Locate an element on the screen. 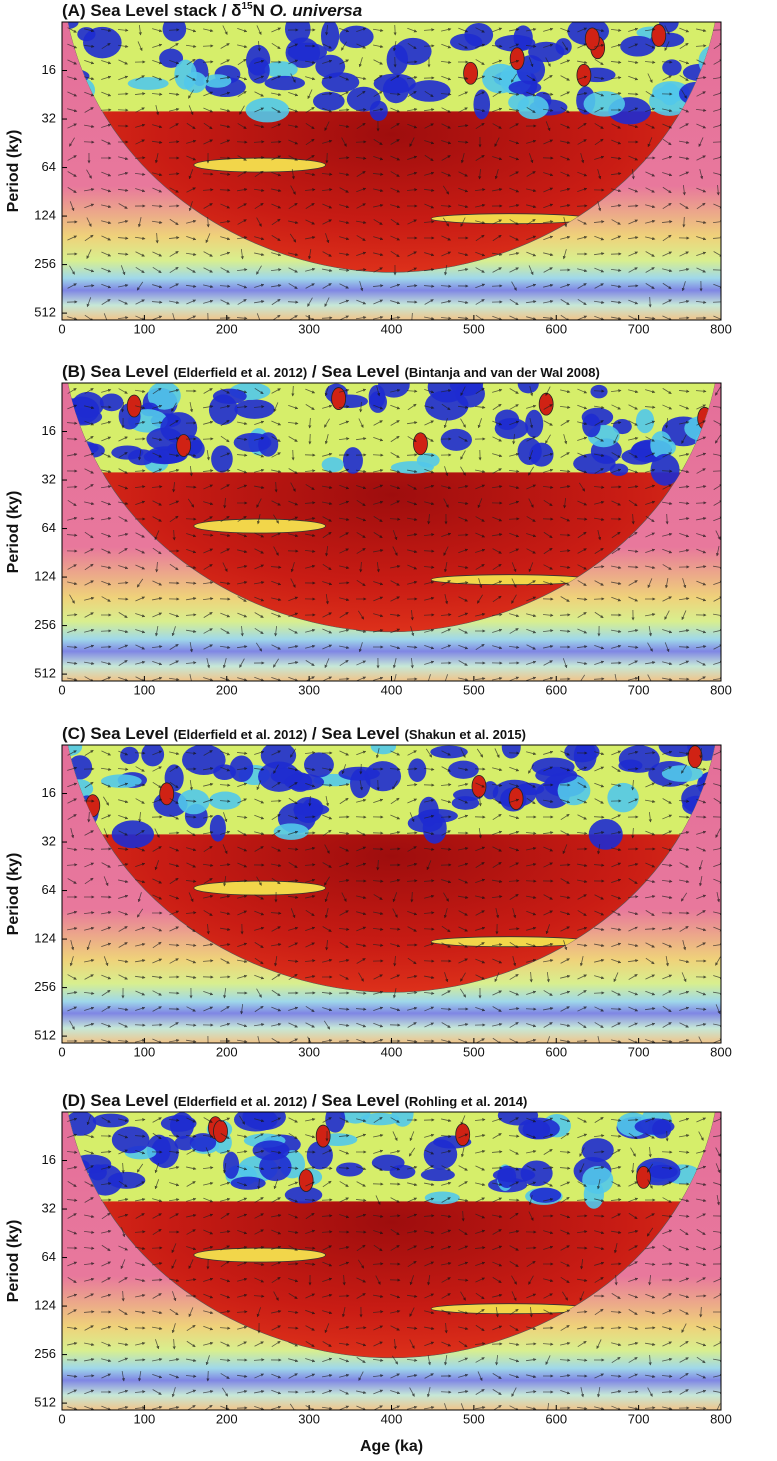  y-tick-label: 64 is located at coordinates (49, 1256).